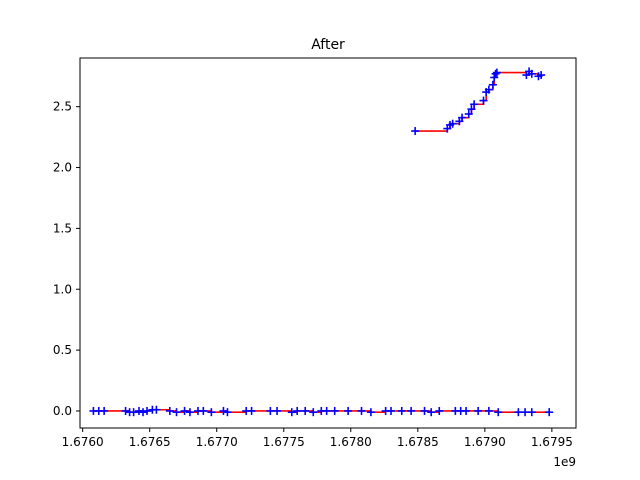  Describe the element at coordinates (485, 442) in the screenshot. I see `x-tick-label: 1.6790` at that location.